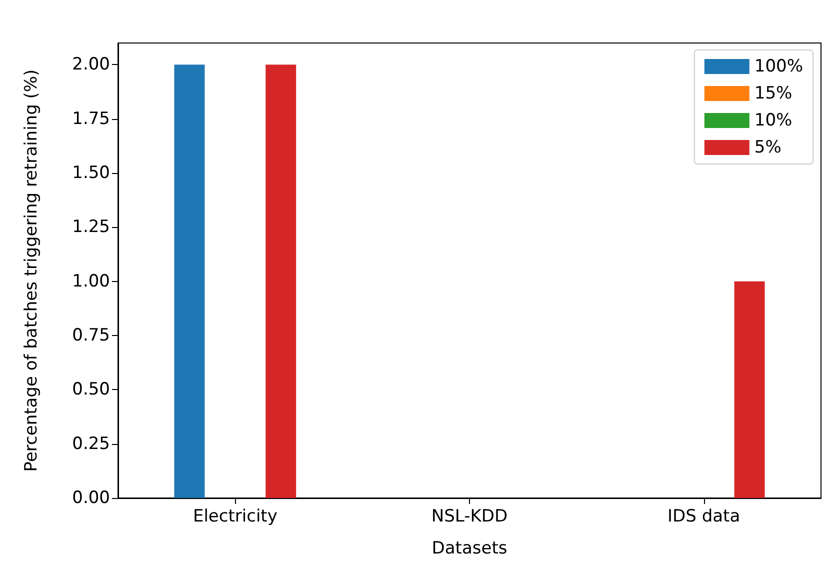 This screenshot has height=578, width=831. What do you see at coordinates (91, 64) in the screenshot?
I see `y-tick-label: 2.00` at bounding box center [91, 64].